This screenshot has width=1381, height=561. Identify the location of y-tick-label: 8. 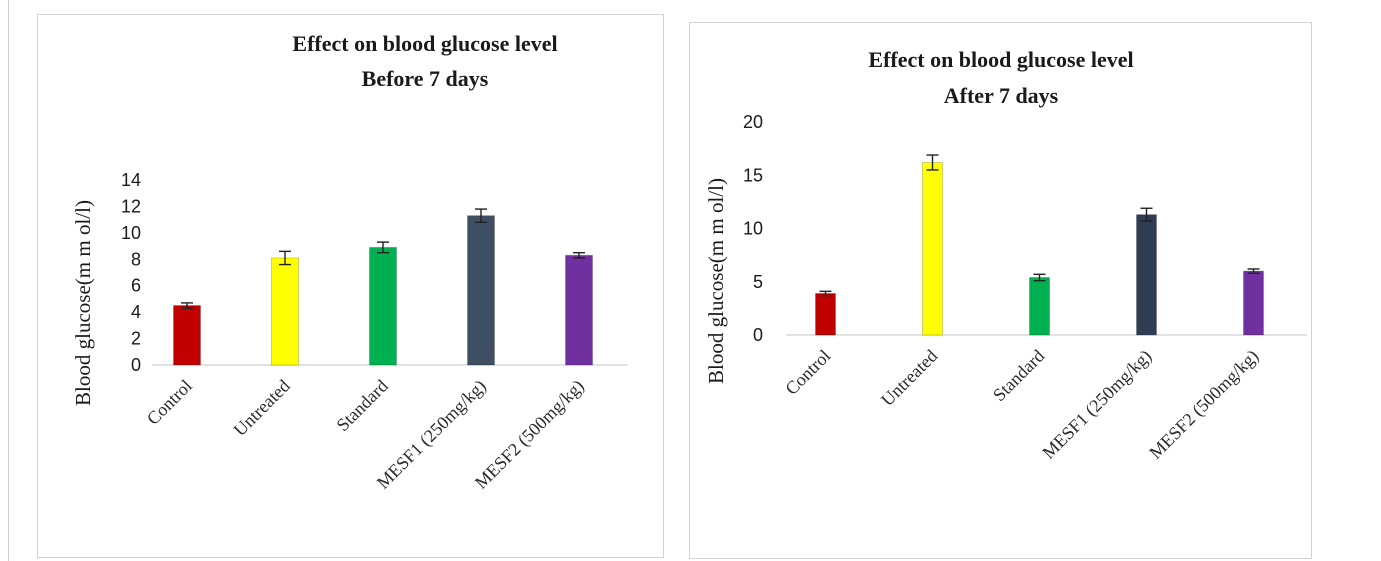
(136, 259).